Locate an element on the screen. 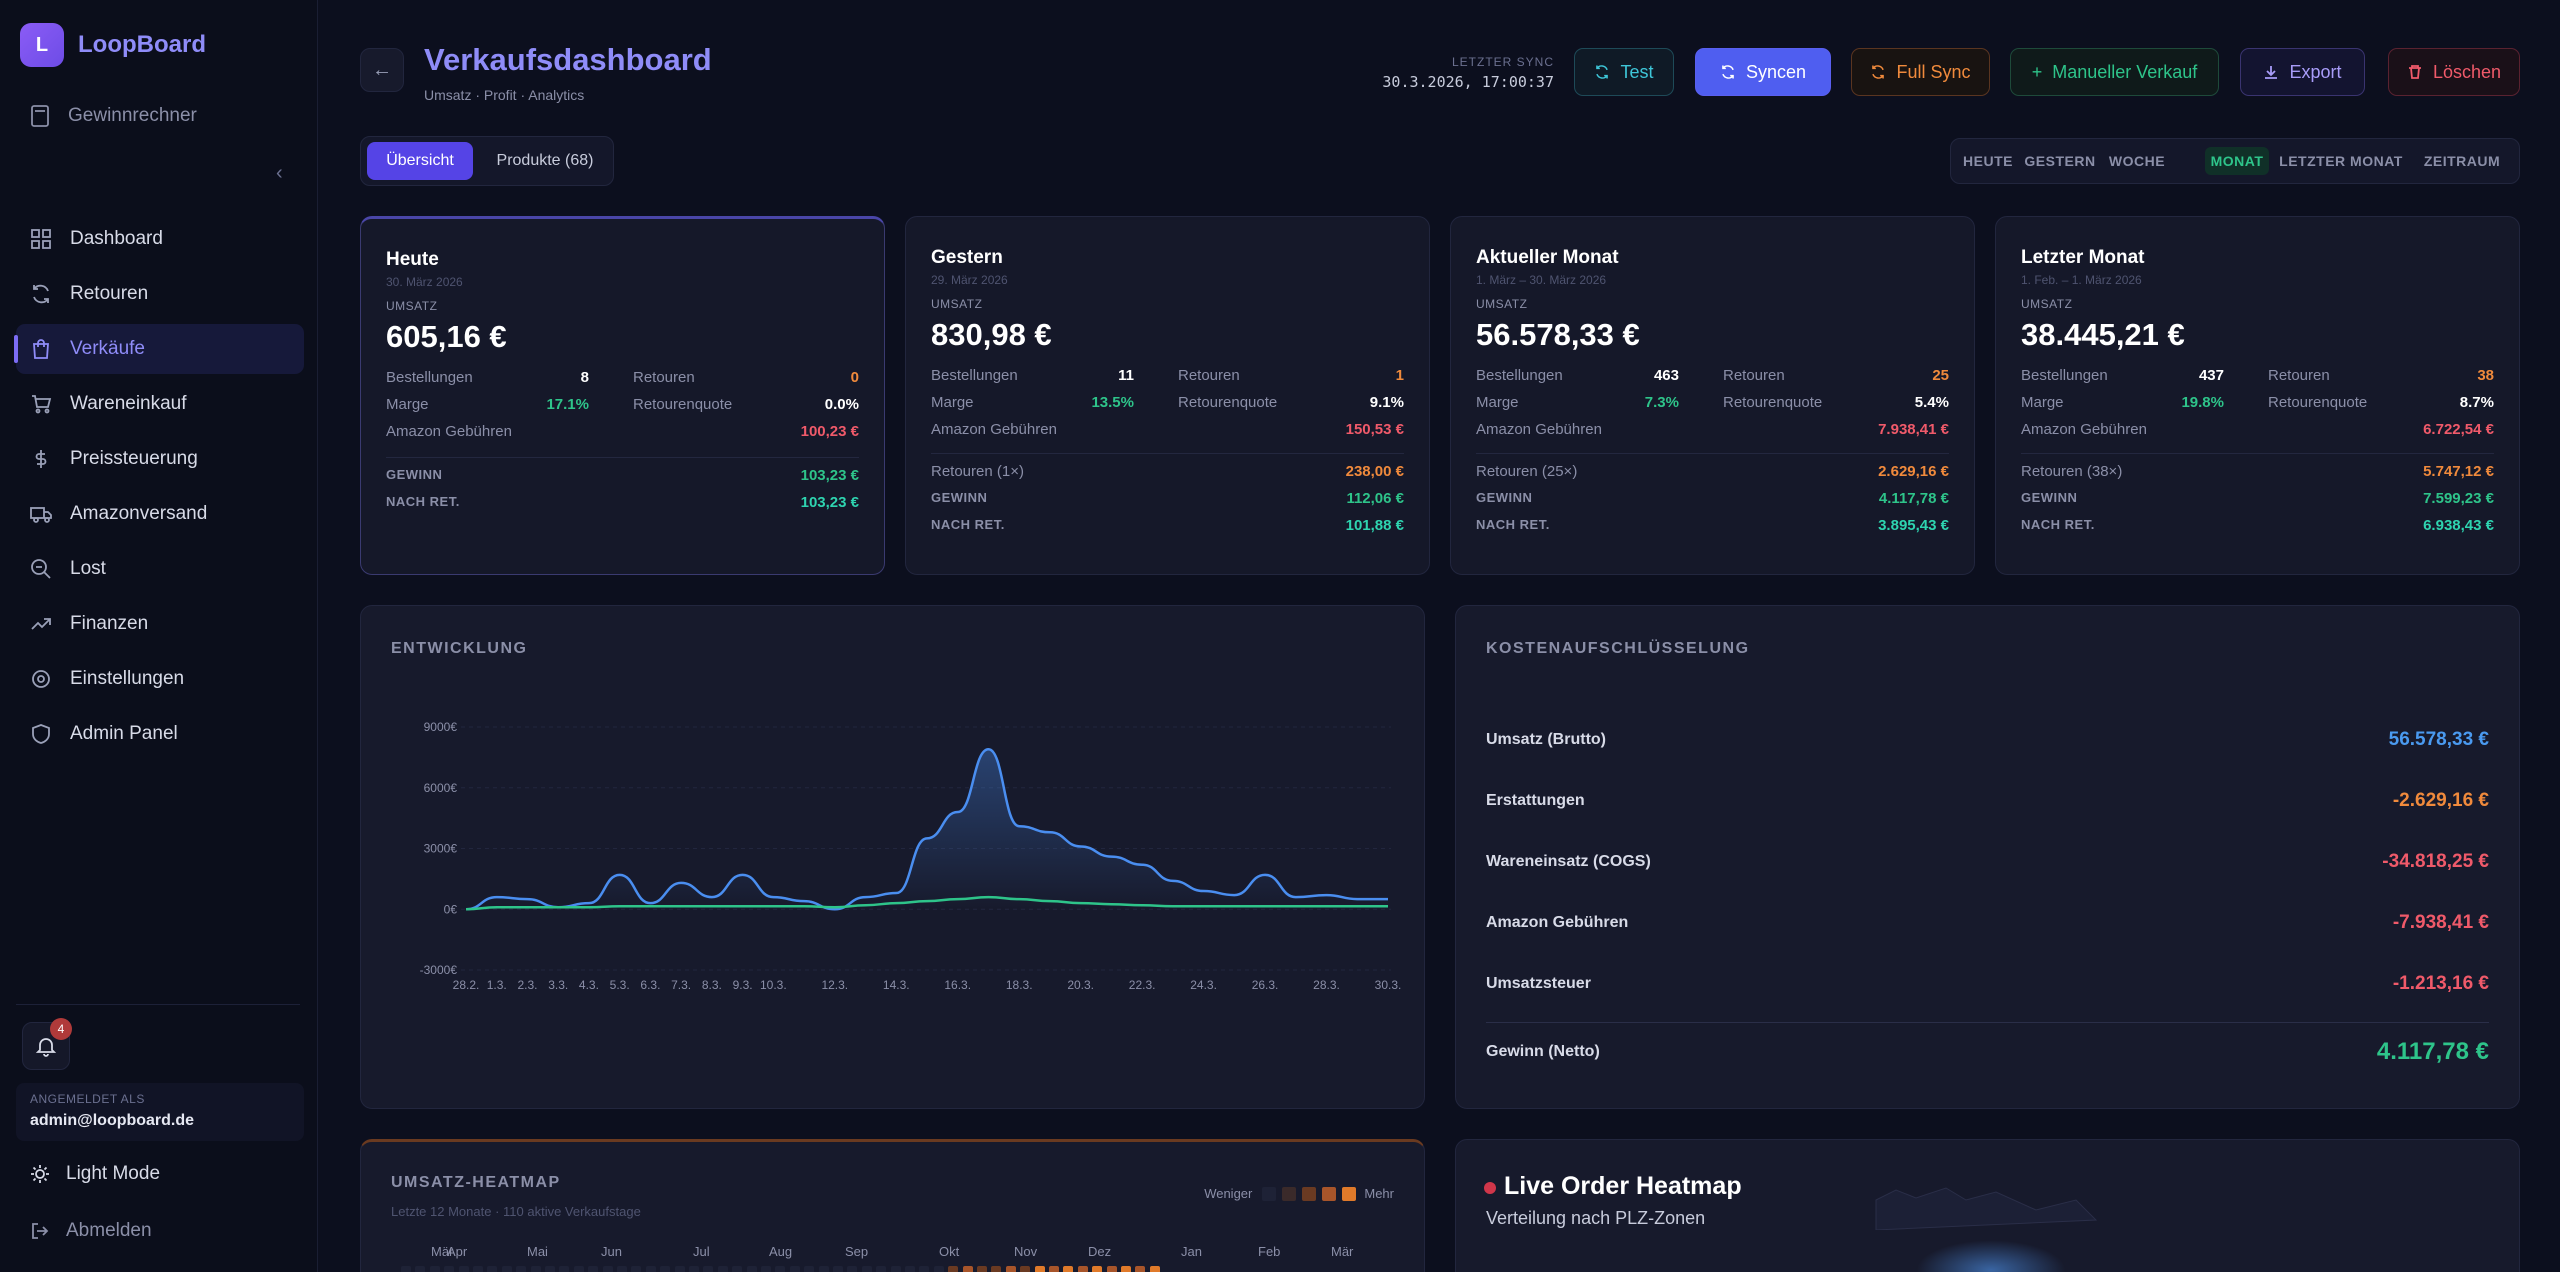 The width and height of the screenshot is (2560, 1272). kpi-row: Amazon Gebühren 100,23 € is located at coordinates (622, 433).